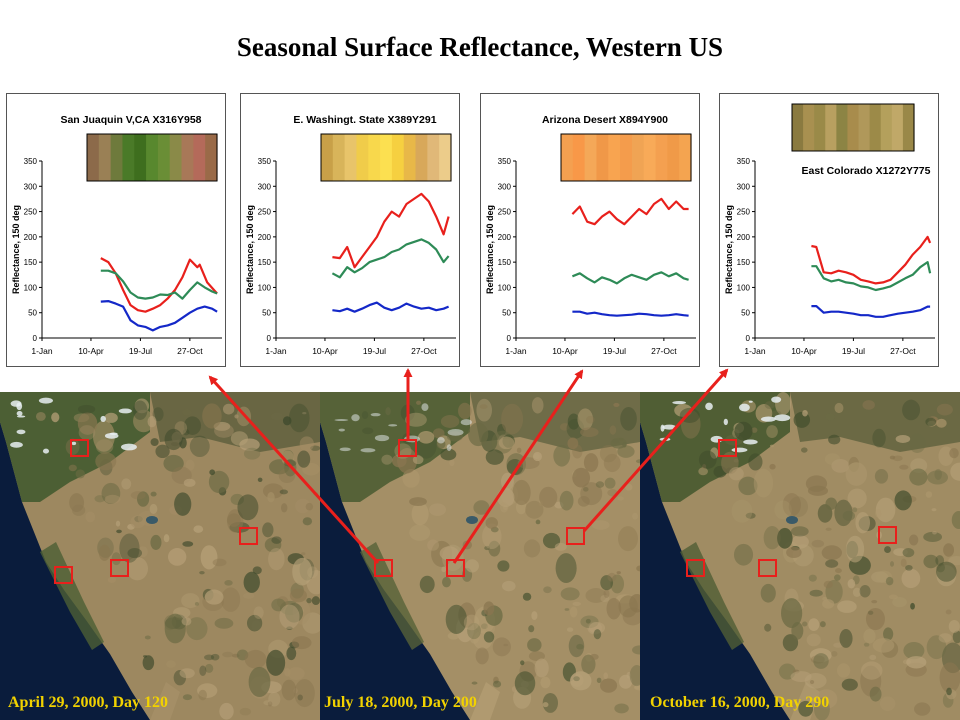 This screenshot has width=960, height=720. I want to click on baja-peninsula, so click(485, 701).